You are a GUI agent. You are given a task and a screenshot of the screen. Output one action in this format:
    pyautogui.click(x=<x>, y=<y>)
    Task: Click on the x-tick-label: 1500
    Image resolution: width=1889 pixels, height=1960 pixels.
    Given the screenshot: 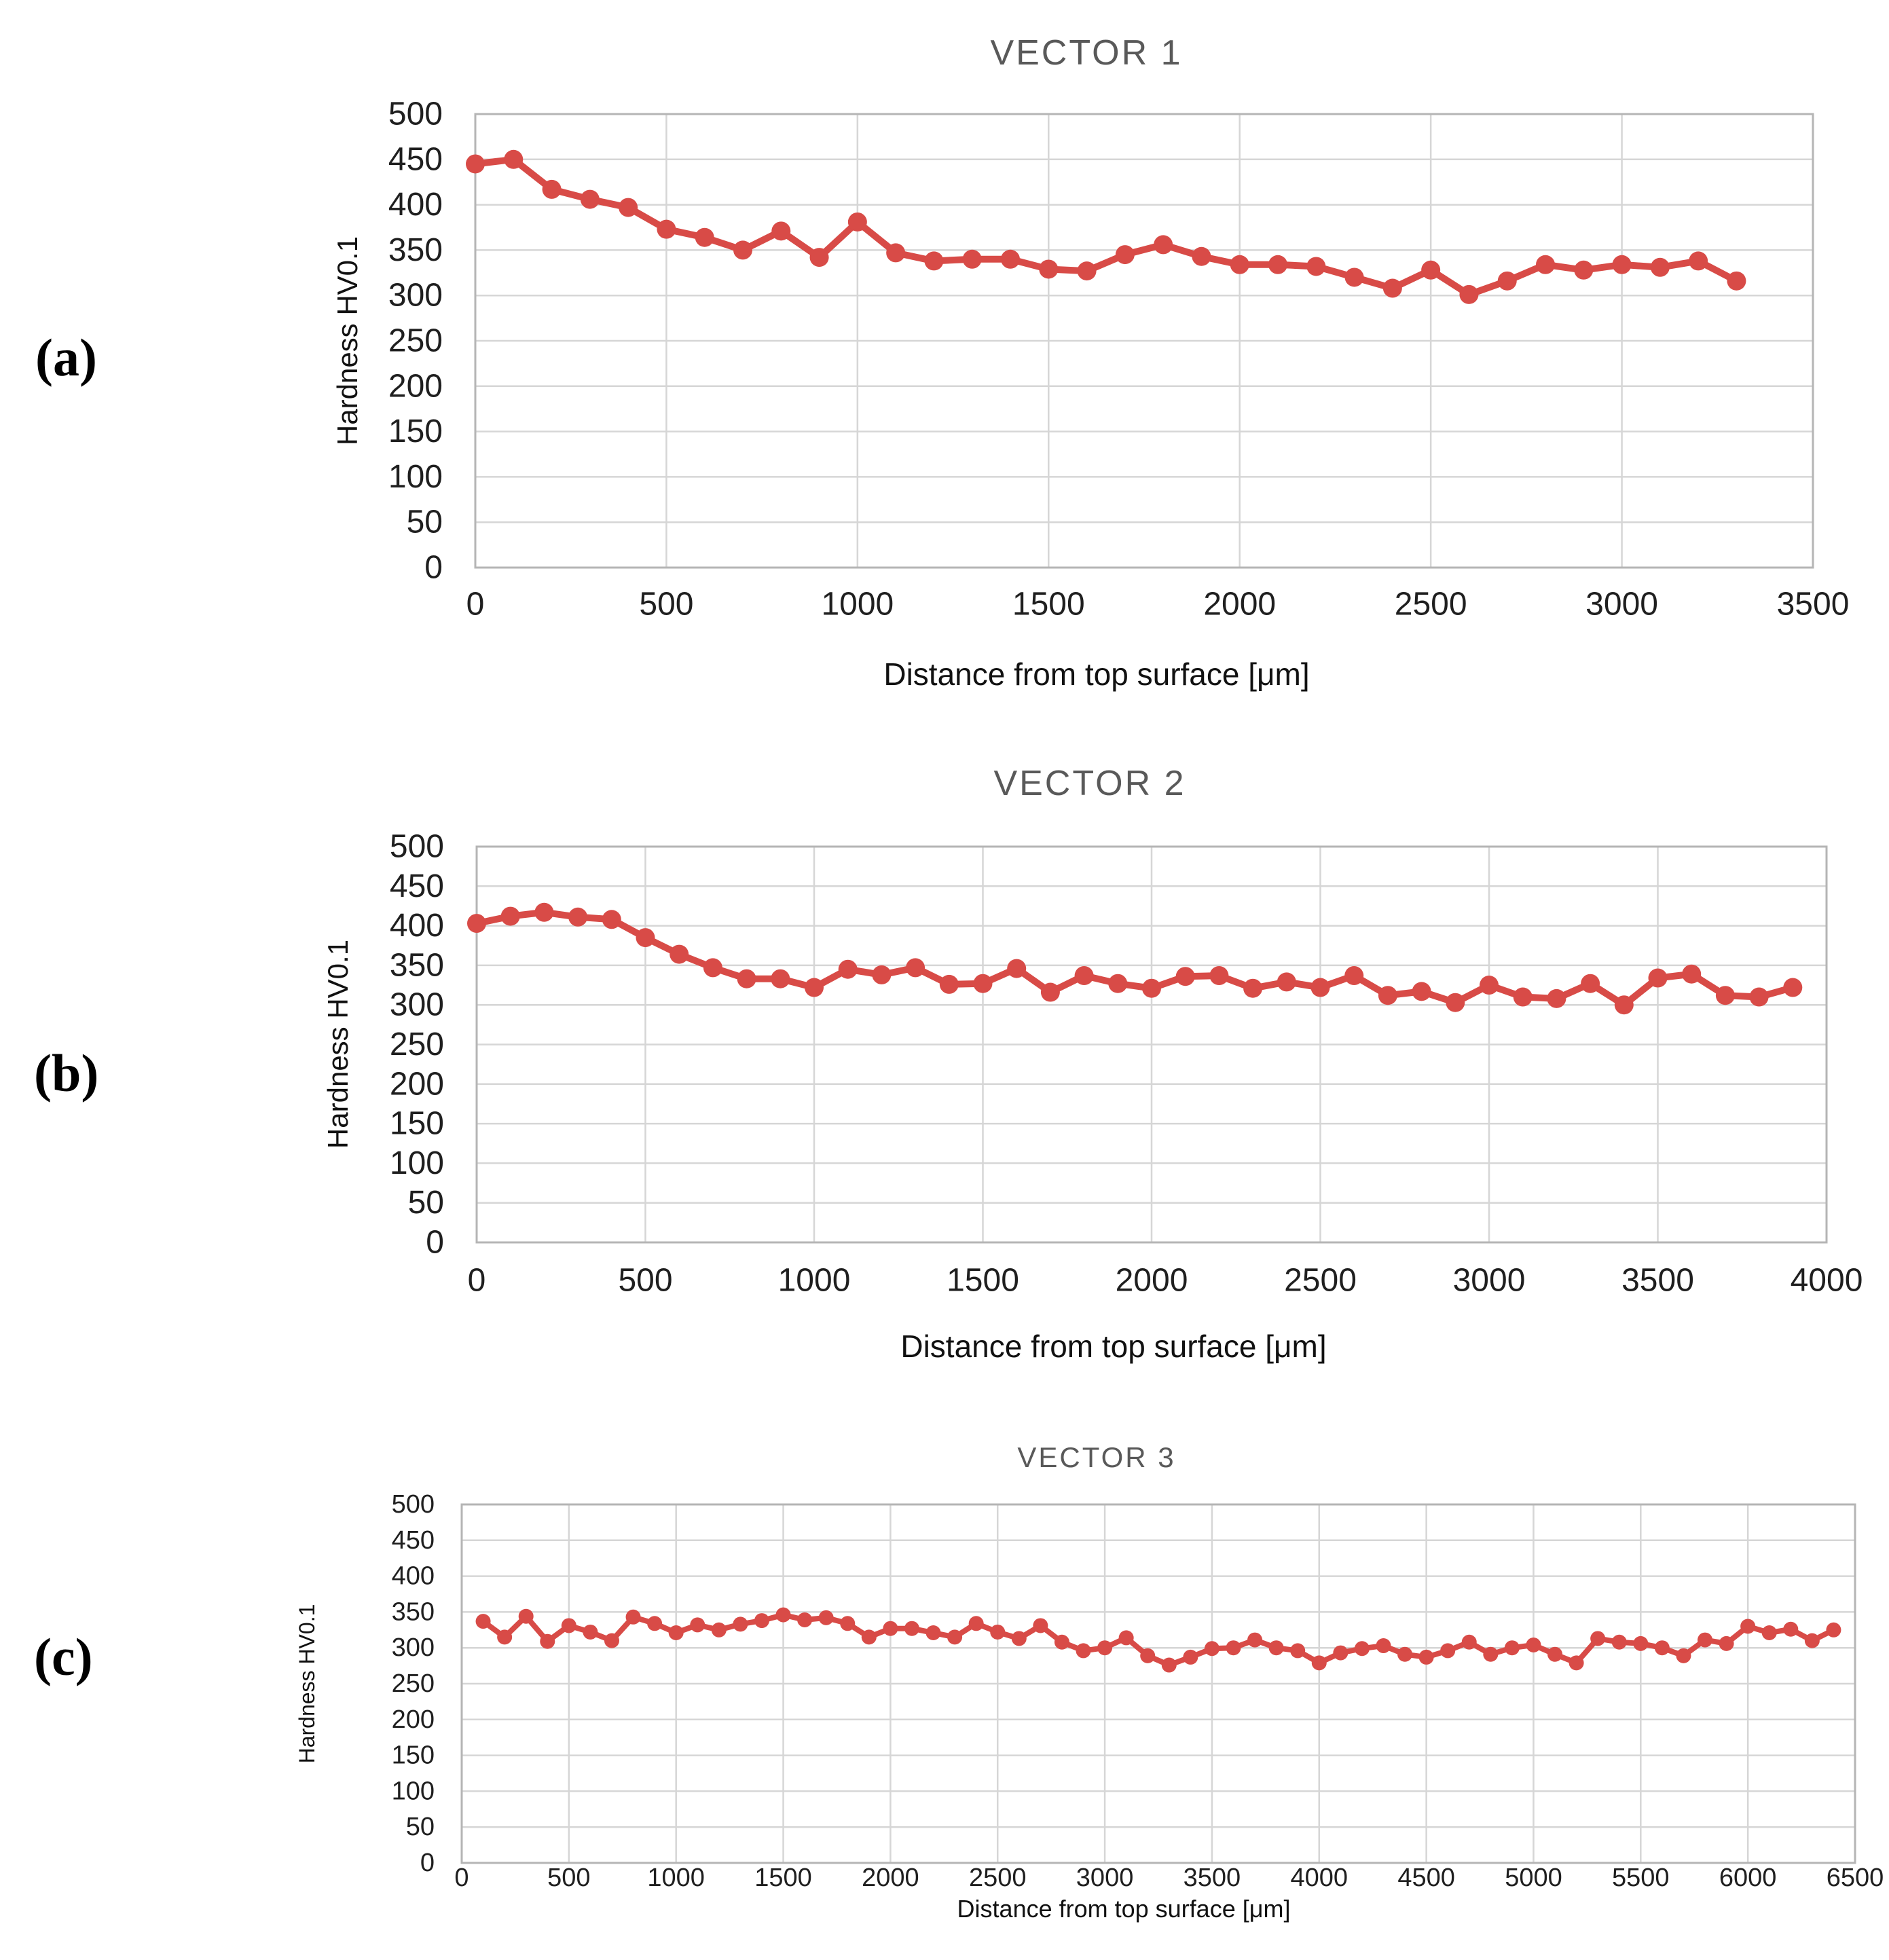 What is the action you would take?
    pyautogui.click(x=983, y=1281)
    